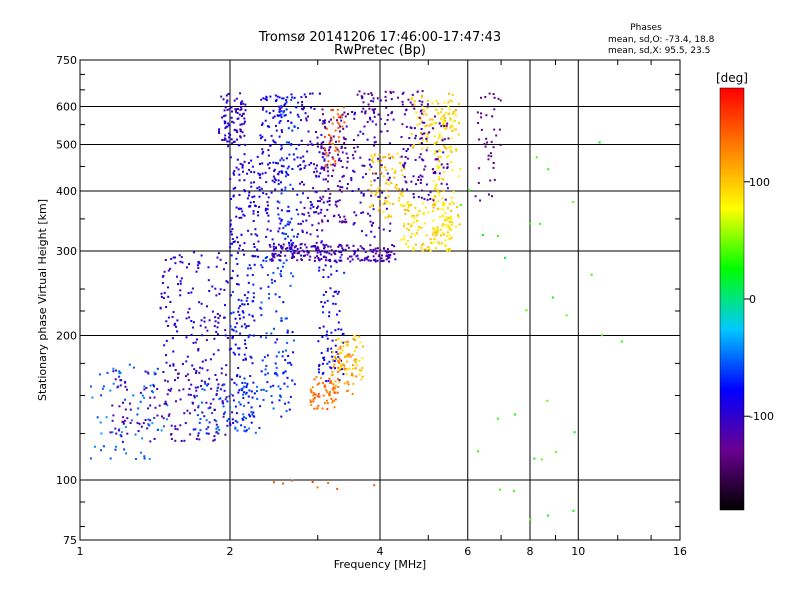 This screenshot has width=800, height=600. I want to click on legend-title: Phases, so click(646, 28).